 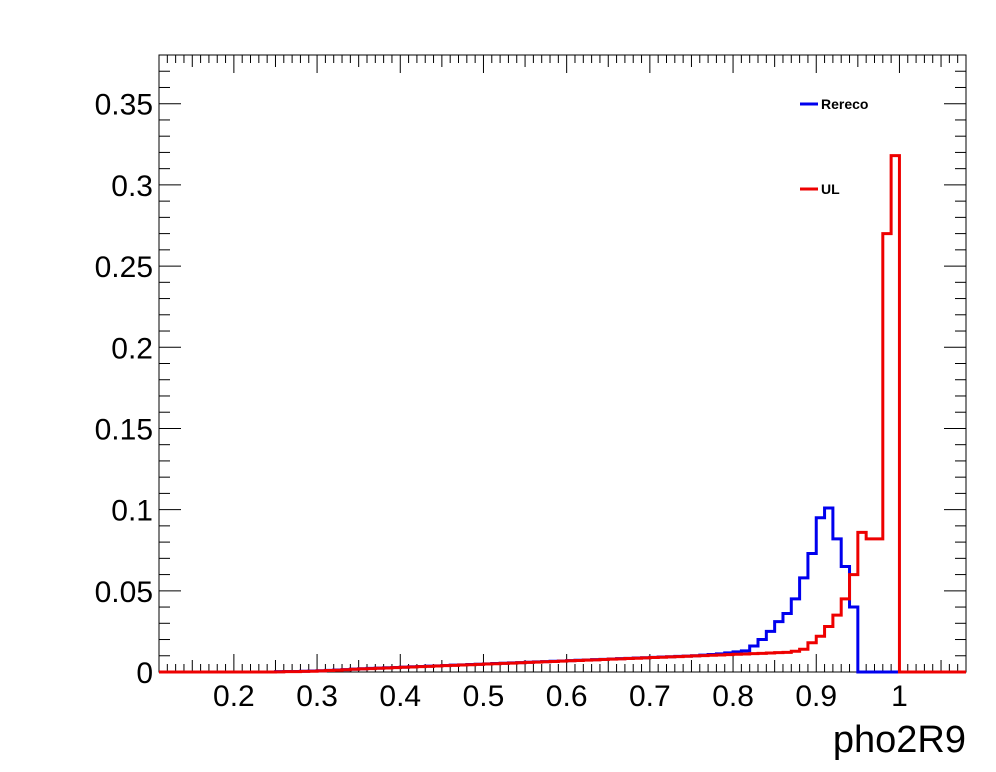 What do you see at coordinates (124, 592) in the screenshot?
I see `y-tick-label: 0.05` at bounding box center [124, 592].